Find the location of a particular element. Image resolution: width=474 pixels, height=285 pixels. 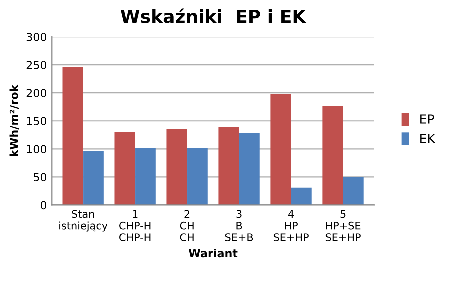

x-tick-label: 2 CH CH is located at coordinates (187, 226).